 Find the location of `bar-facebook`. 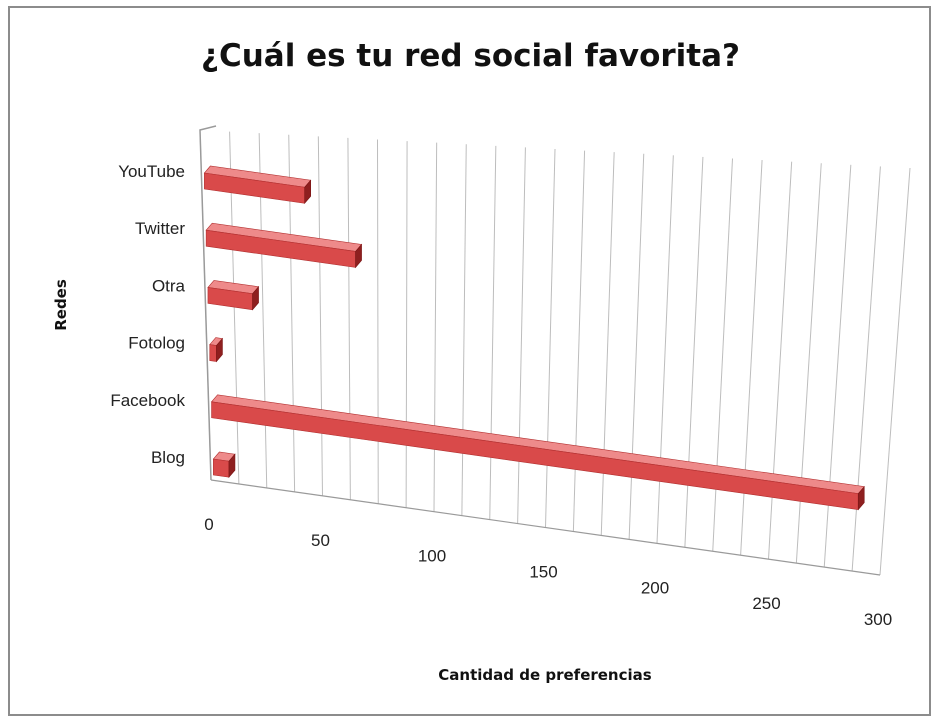

bar-facebook is located at coordinates (537, 452).